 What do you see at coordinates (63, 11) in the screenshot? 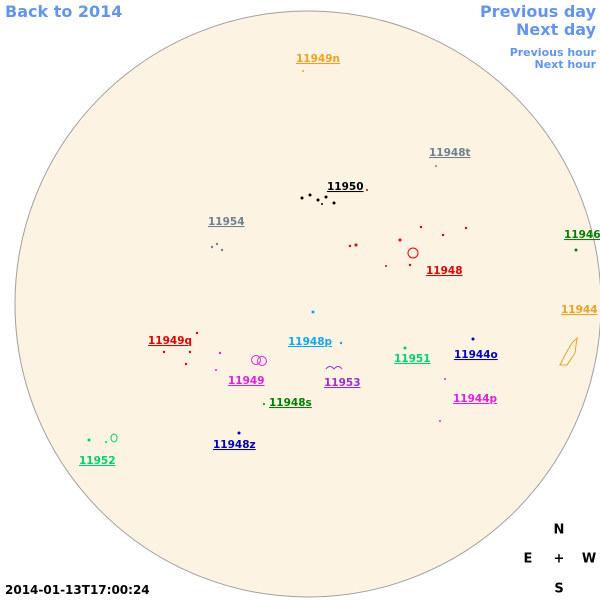
I see `back-link: Back to 2014` at bounding box center [63, 11].